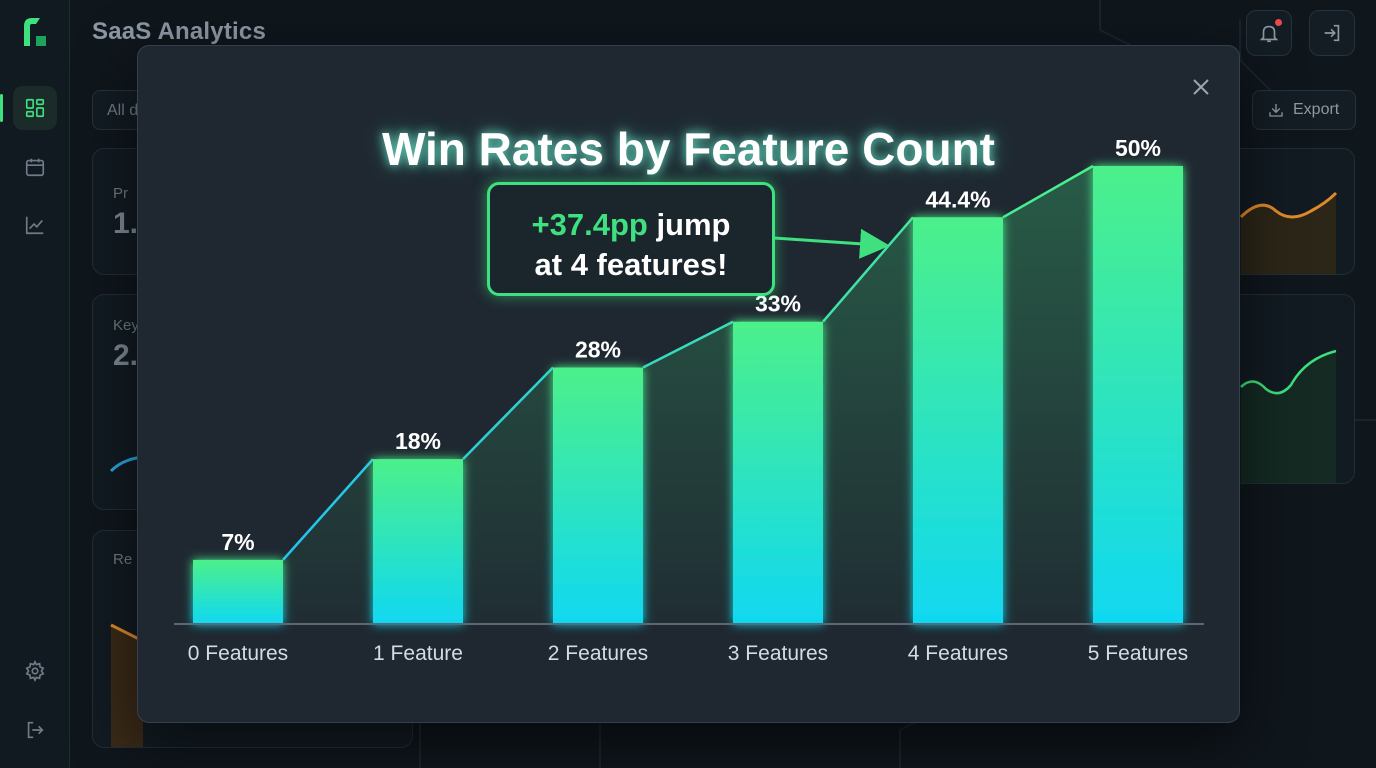 This screenshot has width=1376, height=768. Describe the element at coordinates (126, 325) in the screenshot. I see `card-label: Key` at that location.